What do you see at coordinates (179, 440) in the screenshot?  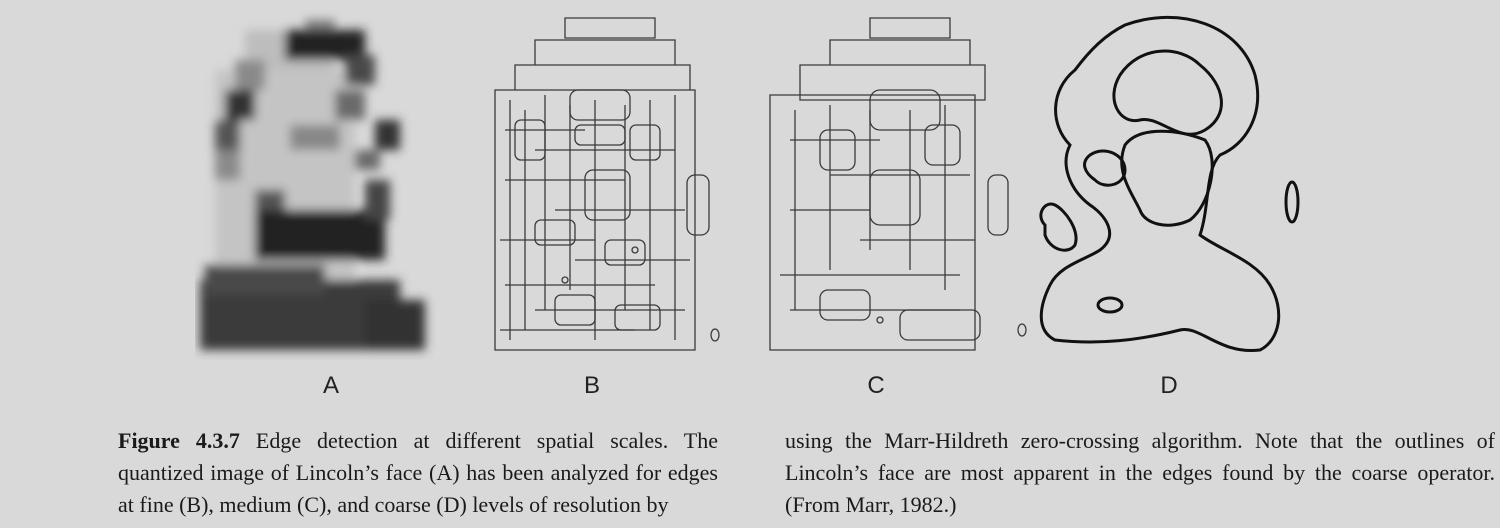 I see `figure-number: Figure 4.3.7` at bounding box center [179, 440].